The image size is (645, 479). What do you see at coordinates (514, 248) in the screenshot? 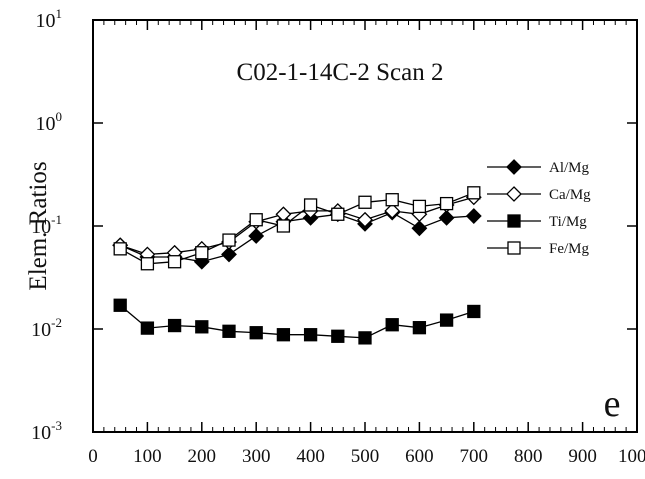
I see `legend-marker-fe-mg` at bounding box center [514, 248].